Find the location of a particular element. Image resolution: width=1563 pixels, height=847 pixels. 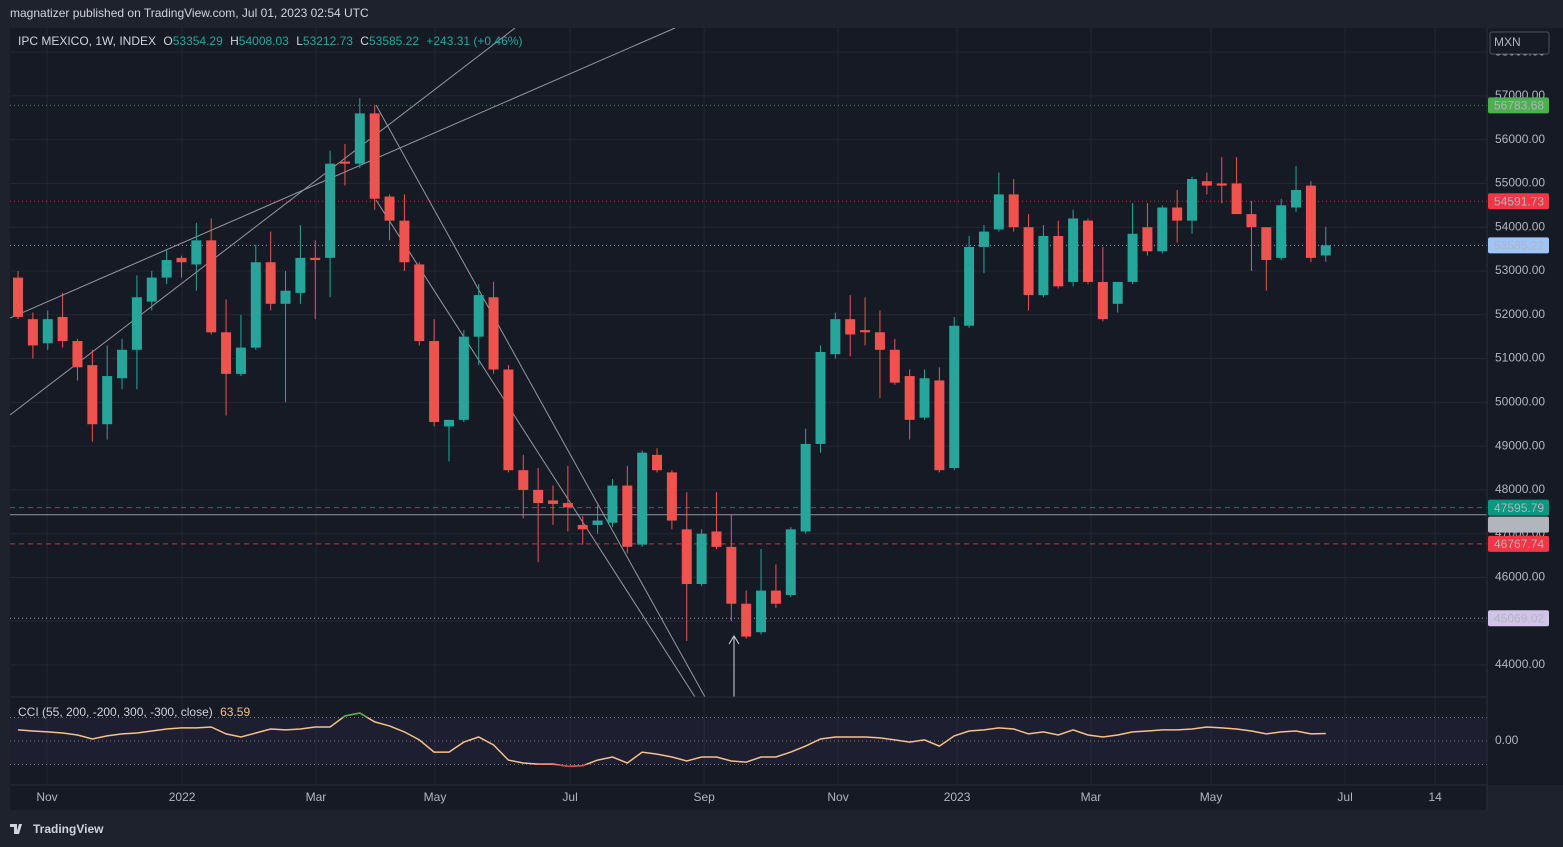

x-tick-label: Sep is located at coordinates (704, 797).